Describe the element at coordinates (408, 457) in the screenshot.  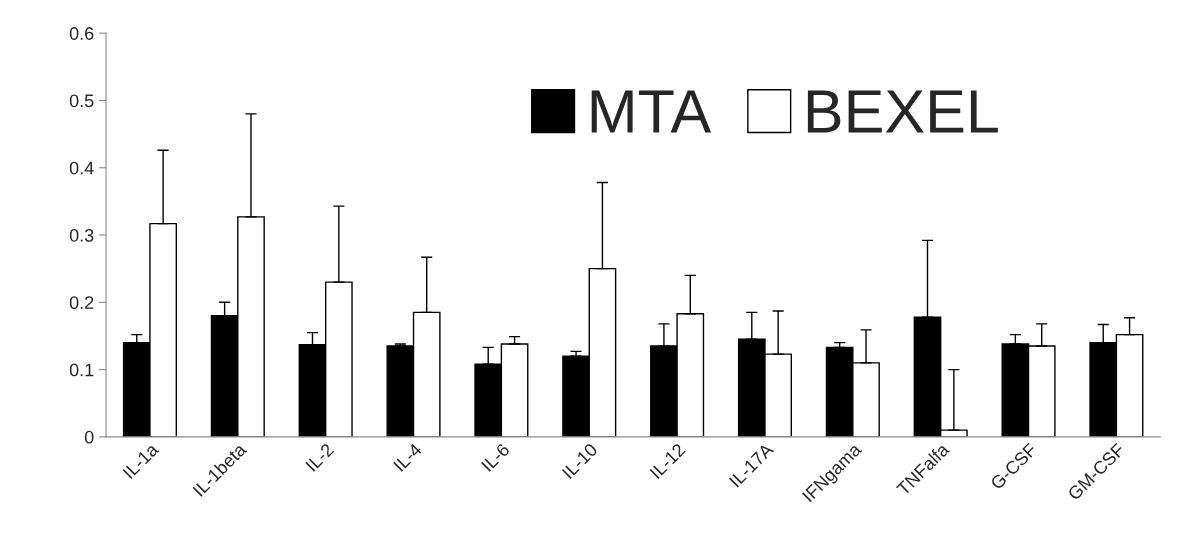
I see `x-tick-label: IL-4` at that location.